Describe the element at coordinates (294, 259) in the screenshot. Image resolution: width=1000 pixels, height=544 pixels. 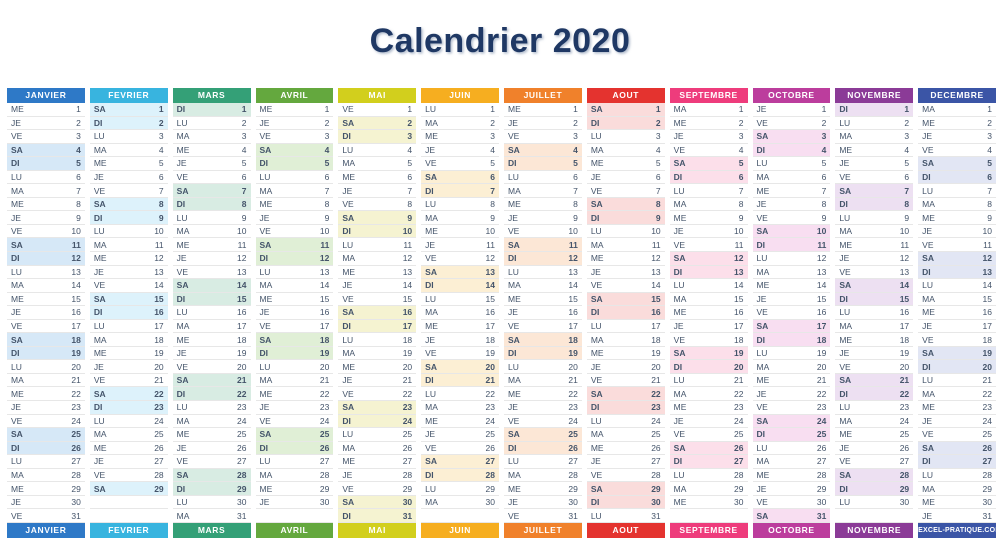
I see `day-row: DI 12` at that location.